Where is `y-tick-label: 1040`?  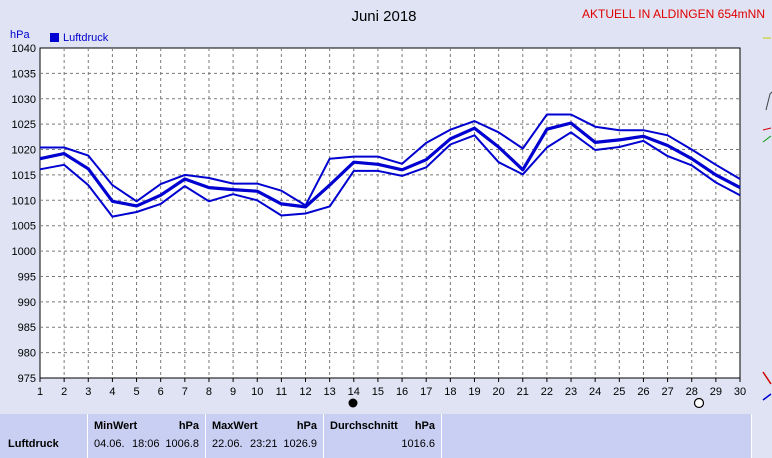
y-tick-label: 1040 is located at coordinates (24, 49).